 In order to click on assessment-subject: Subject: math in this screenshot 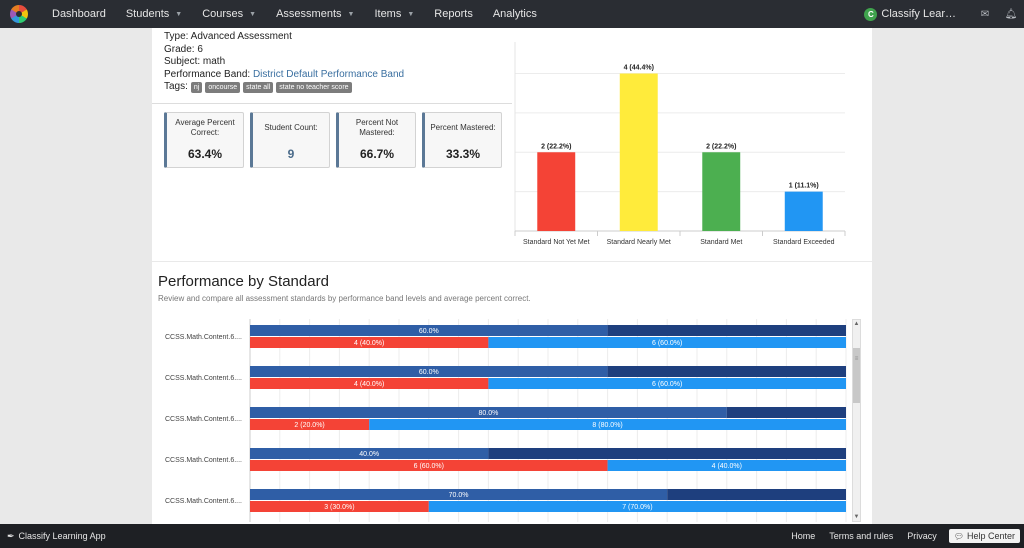, I will do `click(195, 61)`.